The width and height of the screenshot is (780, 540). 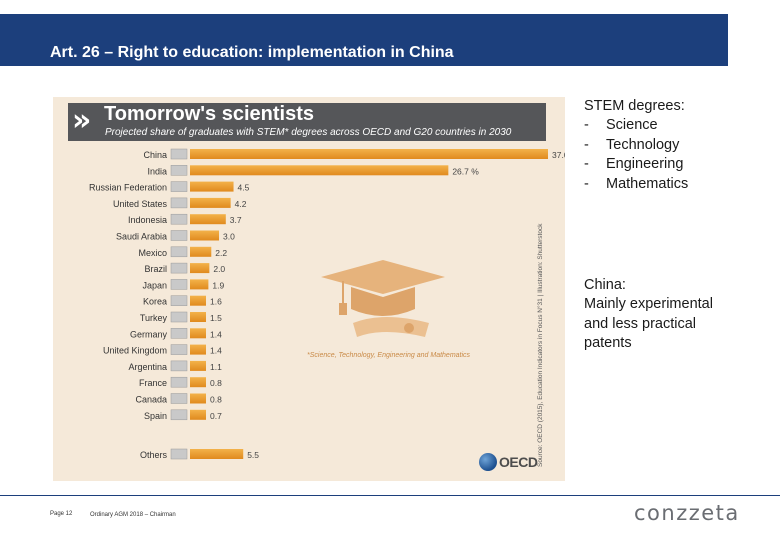 What do you see at coordinates (212, 186) in the screenshot?
I see `bar-russian-federation` at bounding box center [212, 186].